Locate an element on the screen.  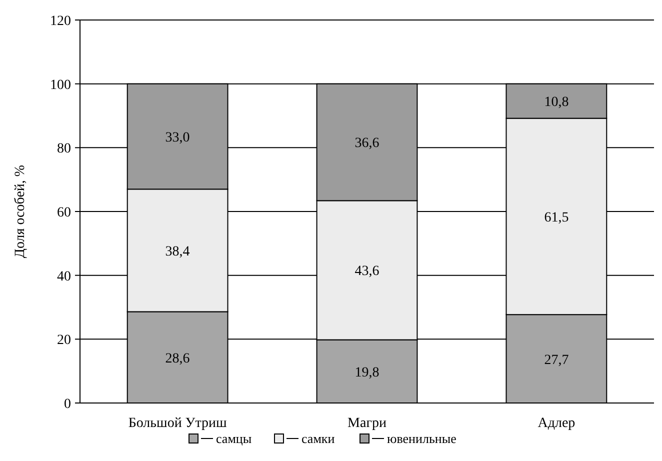
y-tick-label: 60 is located at coordinates (64, 213).